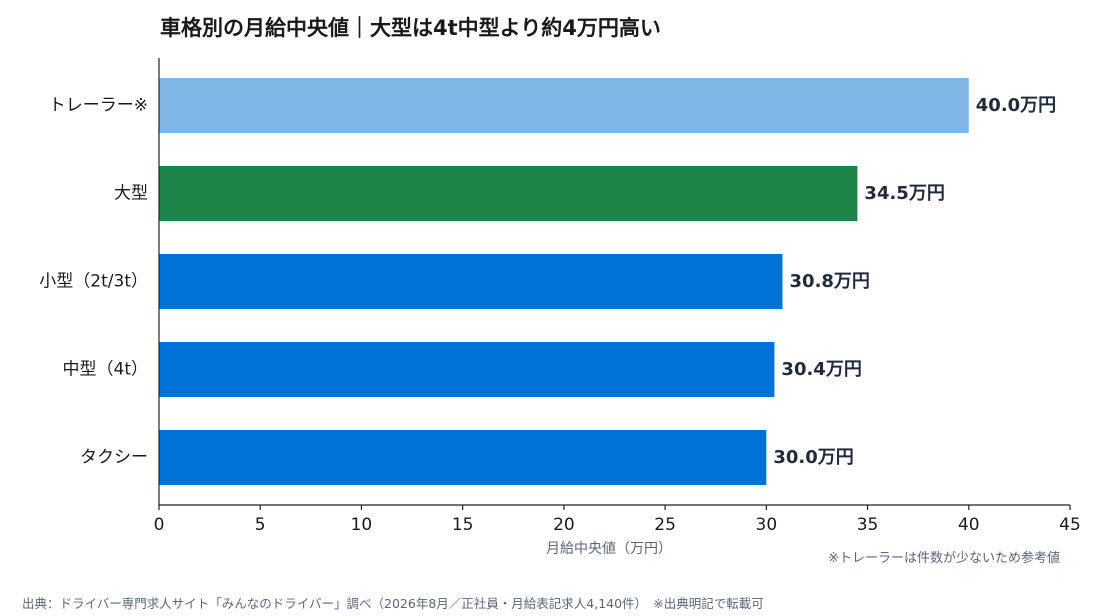 This screenshot has width=1100, height=616. What do you see at coordinates (93, 282) in the screenshot?
I see `category-label: 小型（2t/3t）` at bounding box center [93, 282].